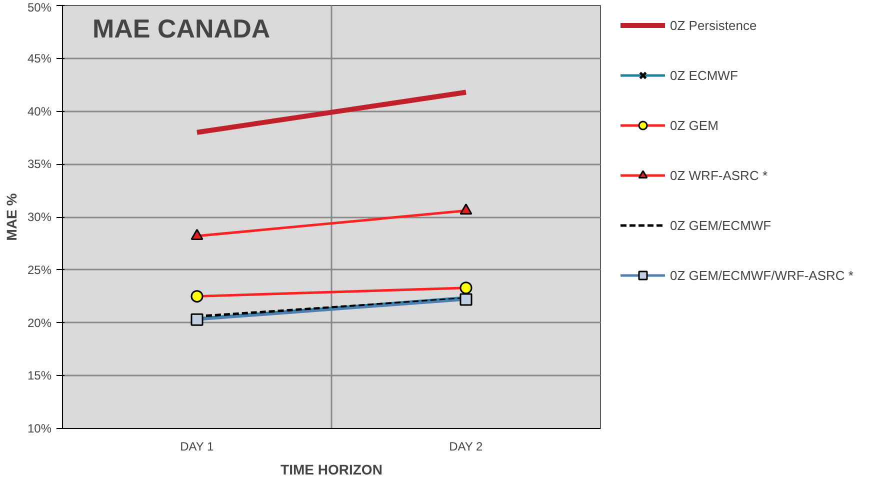 The width and height of the screenshot is (886, 485). I want to click on legend-label: 0Z GEM/ECMWF/WRF-ASRC *, so click(762, 275).